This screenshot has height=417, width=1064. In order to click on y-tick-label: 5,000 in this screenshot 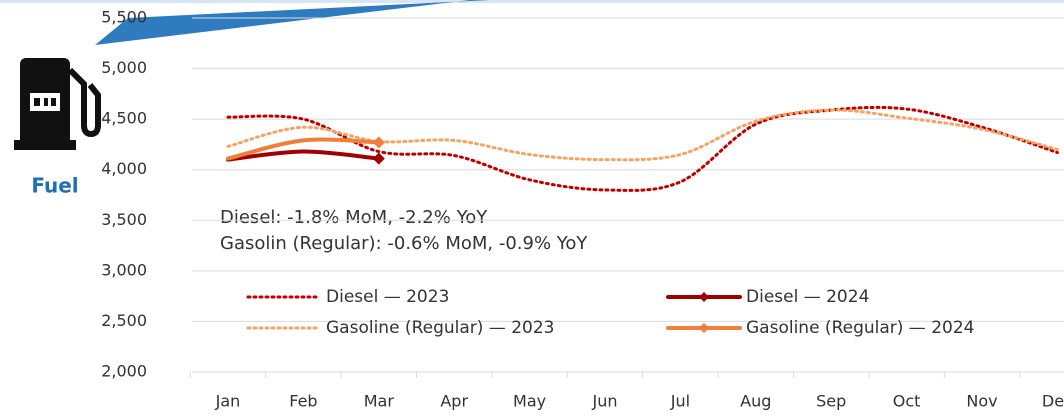, I will do `click(124, 67)`.